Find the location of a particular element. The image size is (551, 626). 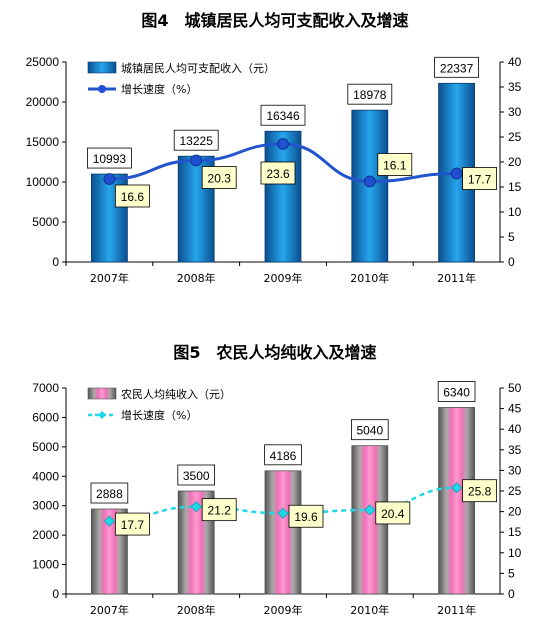

line-data-label: 17.7 is located at coordinates (133, 525).